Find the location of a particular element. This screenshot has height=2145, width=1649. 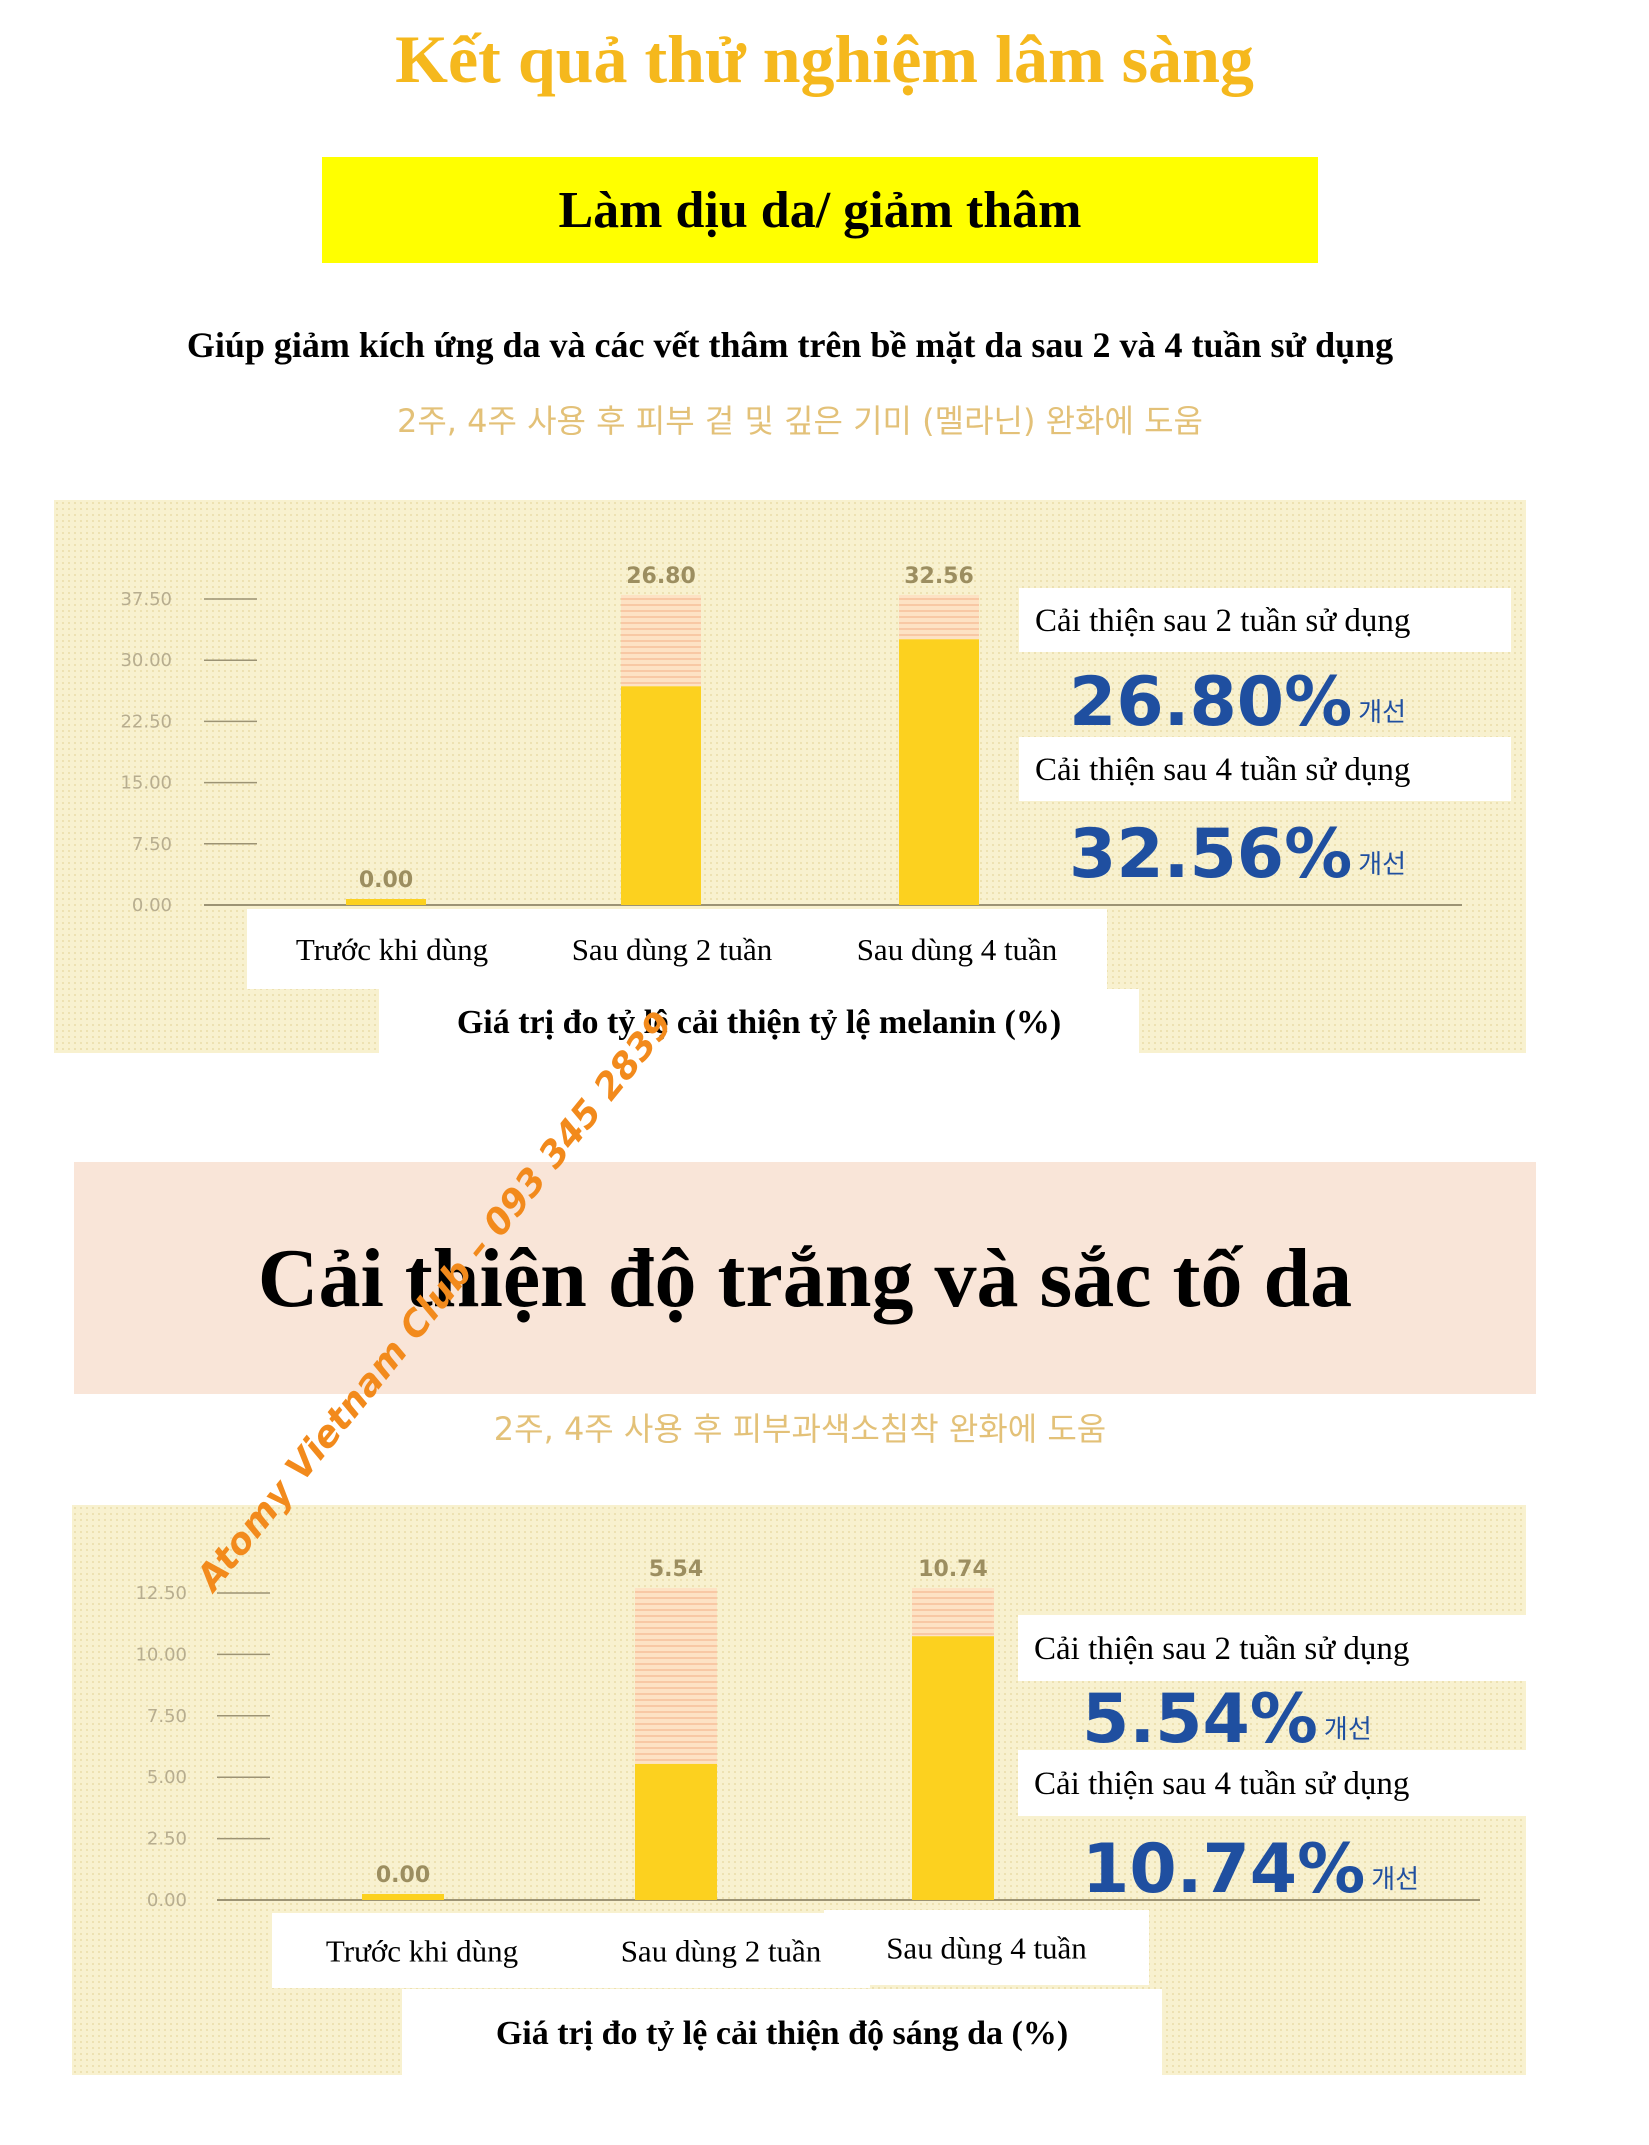

chart2-ytick-label: 7.50 is located at coordinates (167, 1716).